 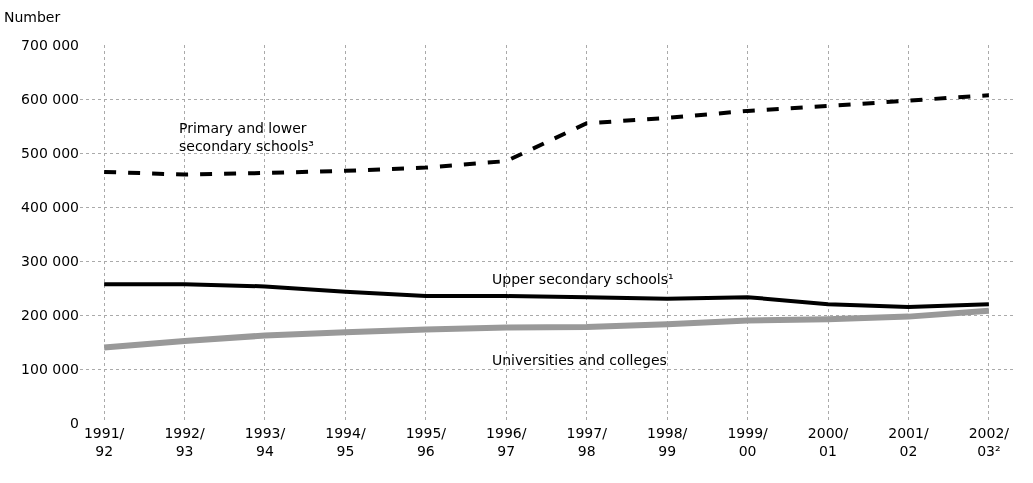 I want to click on x-tick-label: 1995/96, so click(x=426, y=442).